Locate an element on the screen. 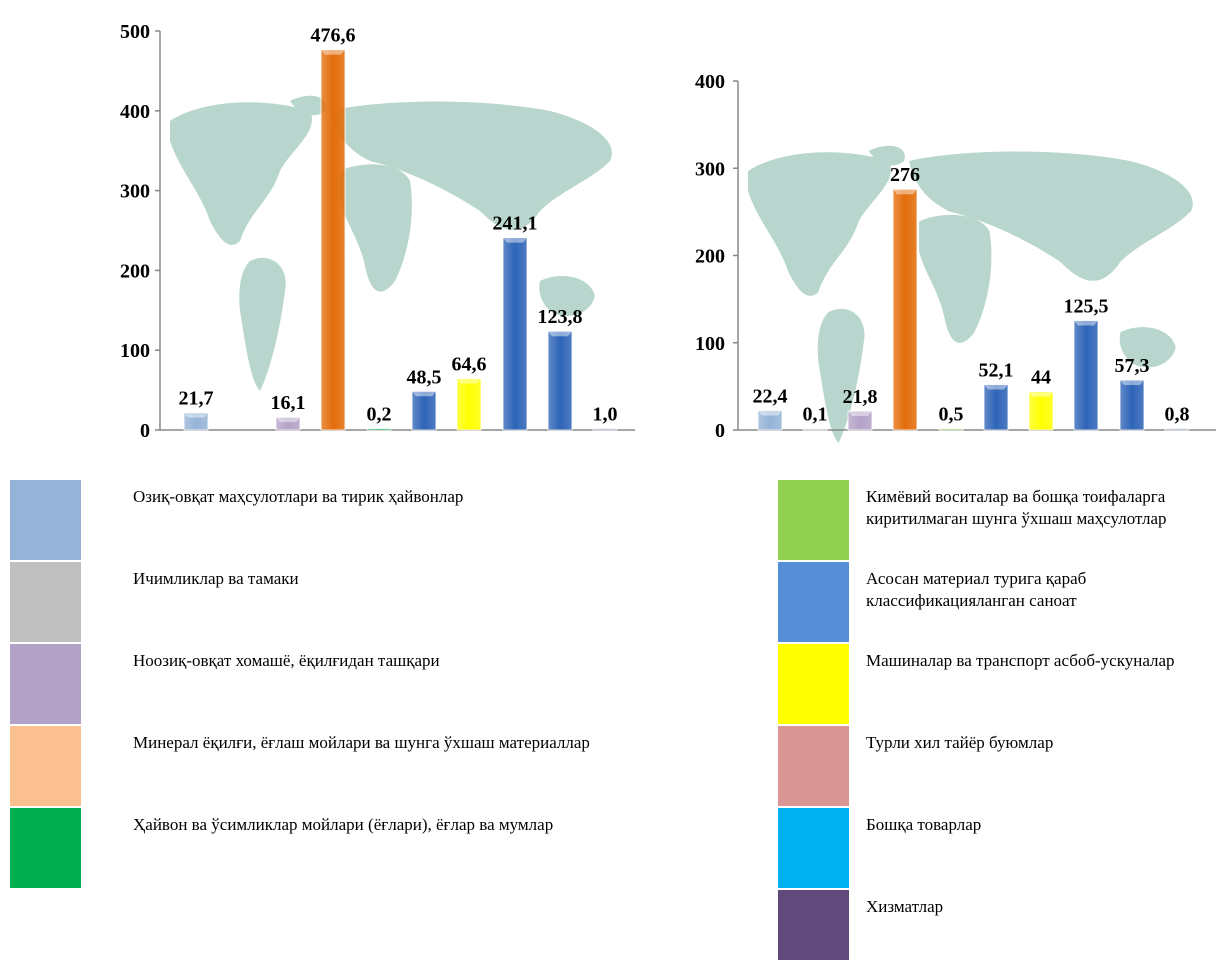  legend-item: Хизматлар is located at coordinates (999, 925).